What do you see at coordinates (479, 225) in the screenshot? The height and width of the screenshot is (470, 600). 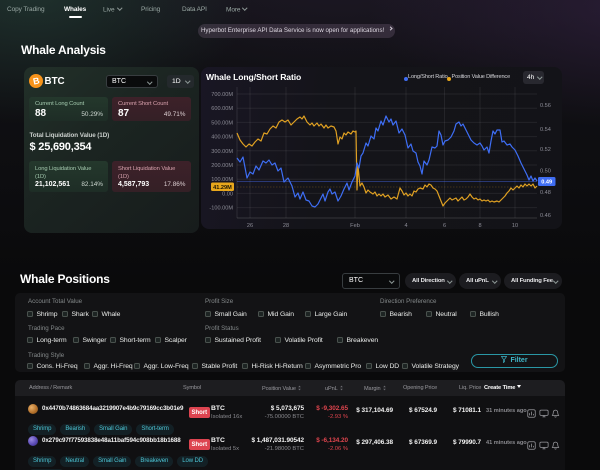 I see `svg-text: 8` at bounding box center [479, 225].